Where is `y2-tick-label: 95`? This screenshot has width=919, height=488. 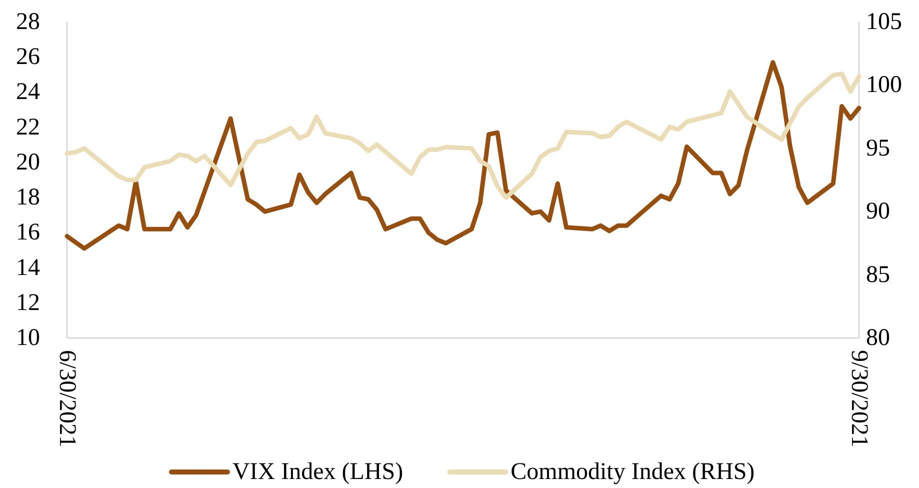 y2-tick-label: 95 is located at coordinates (878, 148).